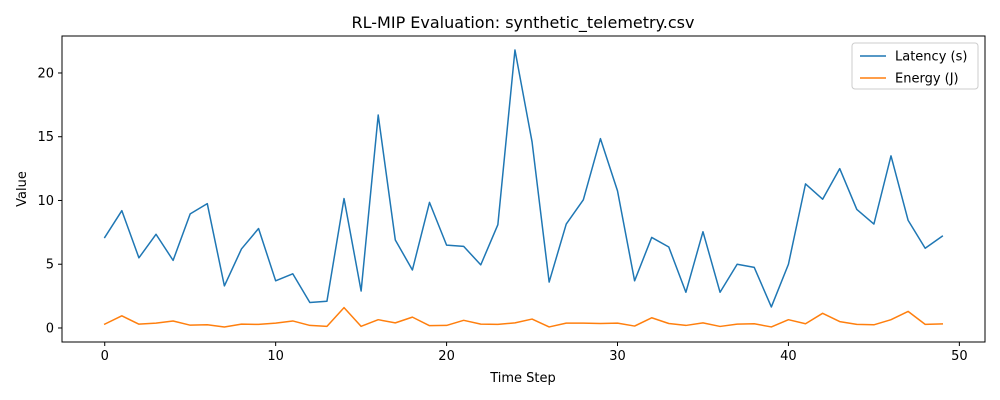 This screenshot has width=1000, height=400. What do you see at coordinates (50, 265) in the screenshot?
I see `y-tick-label: 5` at bounding box center [50, 265].